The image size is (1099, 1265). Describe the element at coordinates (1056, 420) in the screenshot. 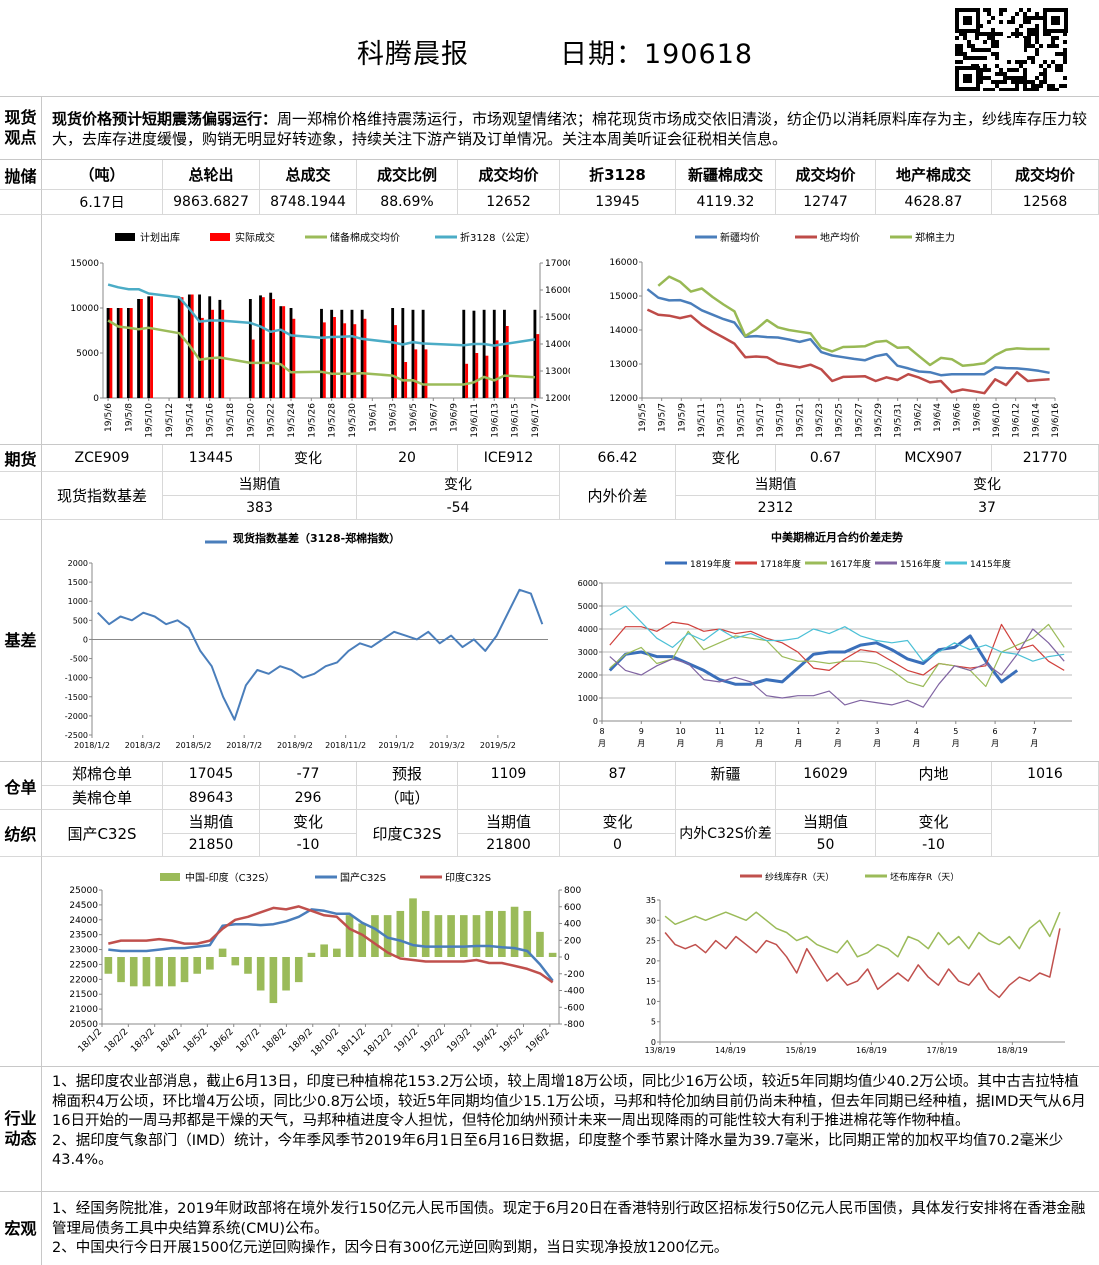

I see `x-tick-label: 19/6/16` at that location.